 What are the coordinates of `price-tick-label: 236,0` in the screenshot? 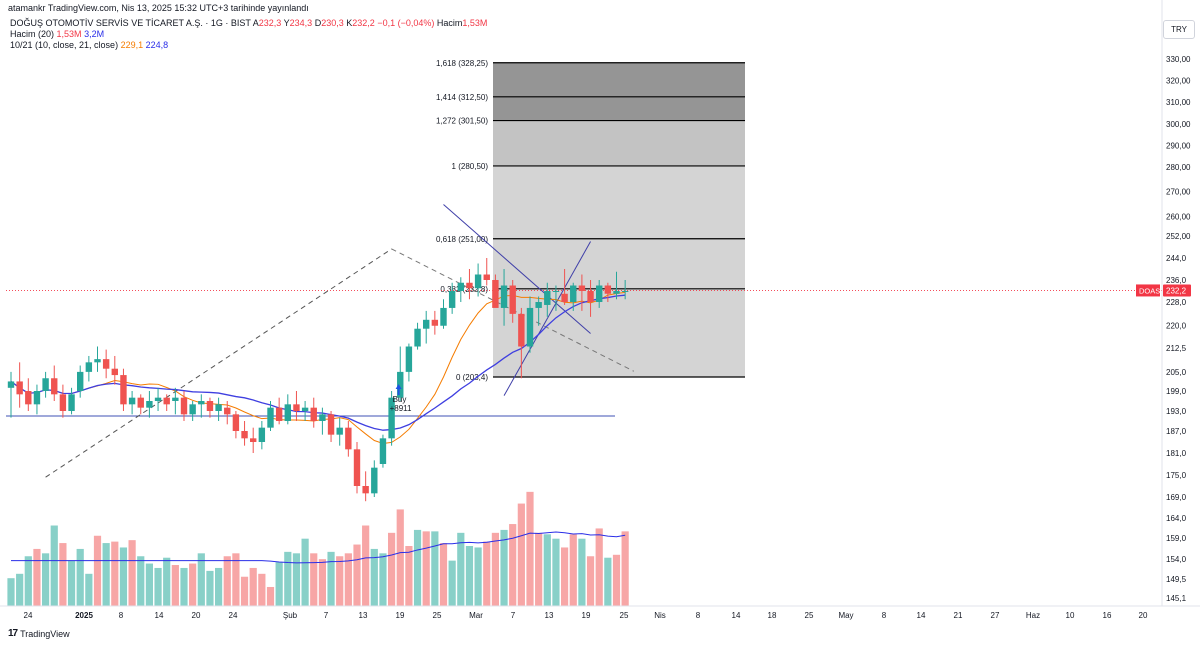 It's located at (1176, 280).